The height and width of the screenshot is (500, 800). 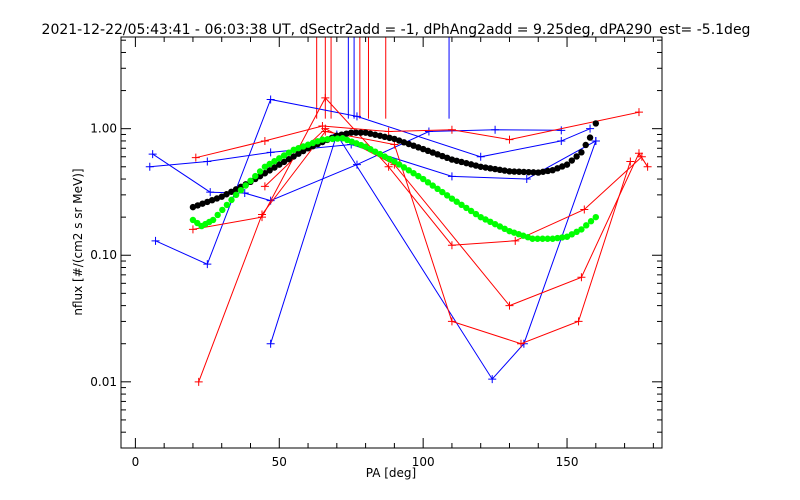 What do you see at coordinates (417, 135) in the screenshot?
I see `red-series-line` at bounding box center [417, 135].